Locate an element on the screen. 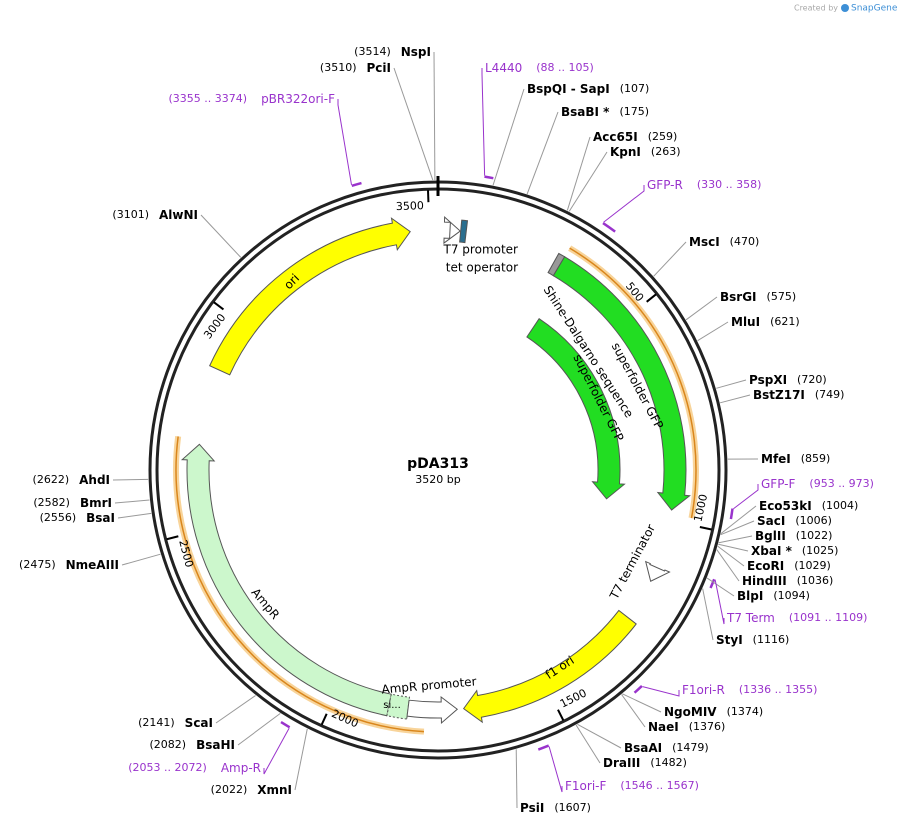 The width and height of the screenshot is (897, 826). site-label: (2082) BsaHI is located at coordinates (192, 745).